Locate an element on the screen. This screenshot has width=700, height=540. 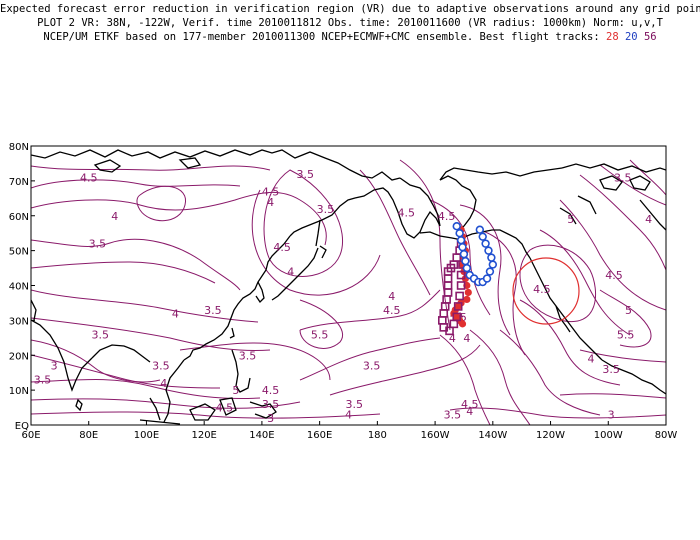
x-tick-label: 80W is located at coordinates (666, 435).